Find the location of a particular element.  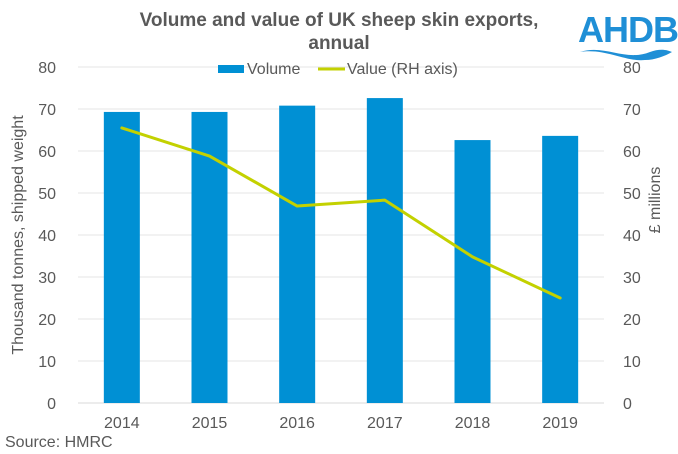

source-note: Source: HMRC is located at coordinates (59, 442).